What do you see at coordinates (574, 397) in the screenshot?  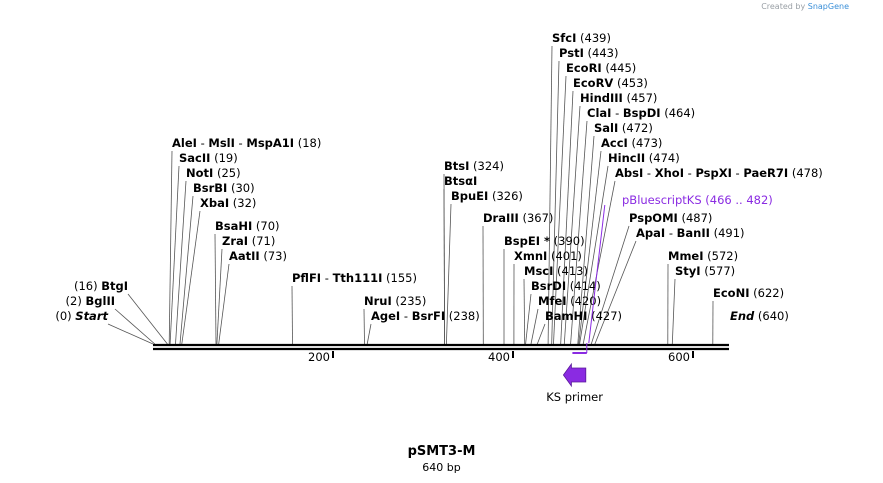 I see `ks-primer-label: KS primer` at bounding box center [574, 397].